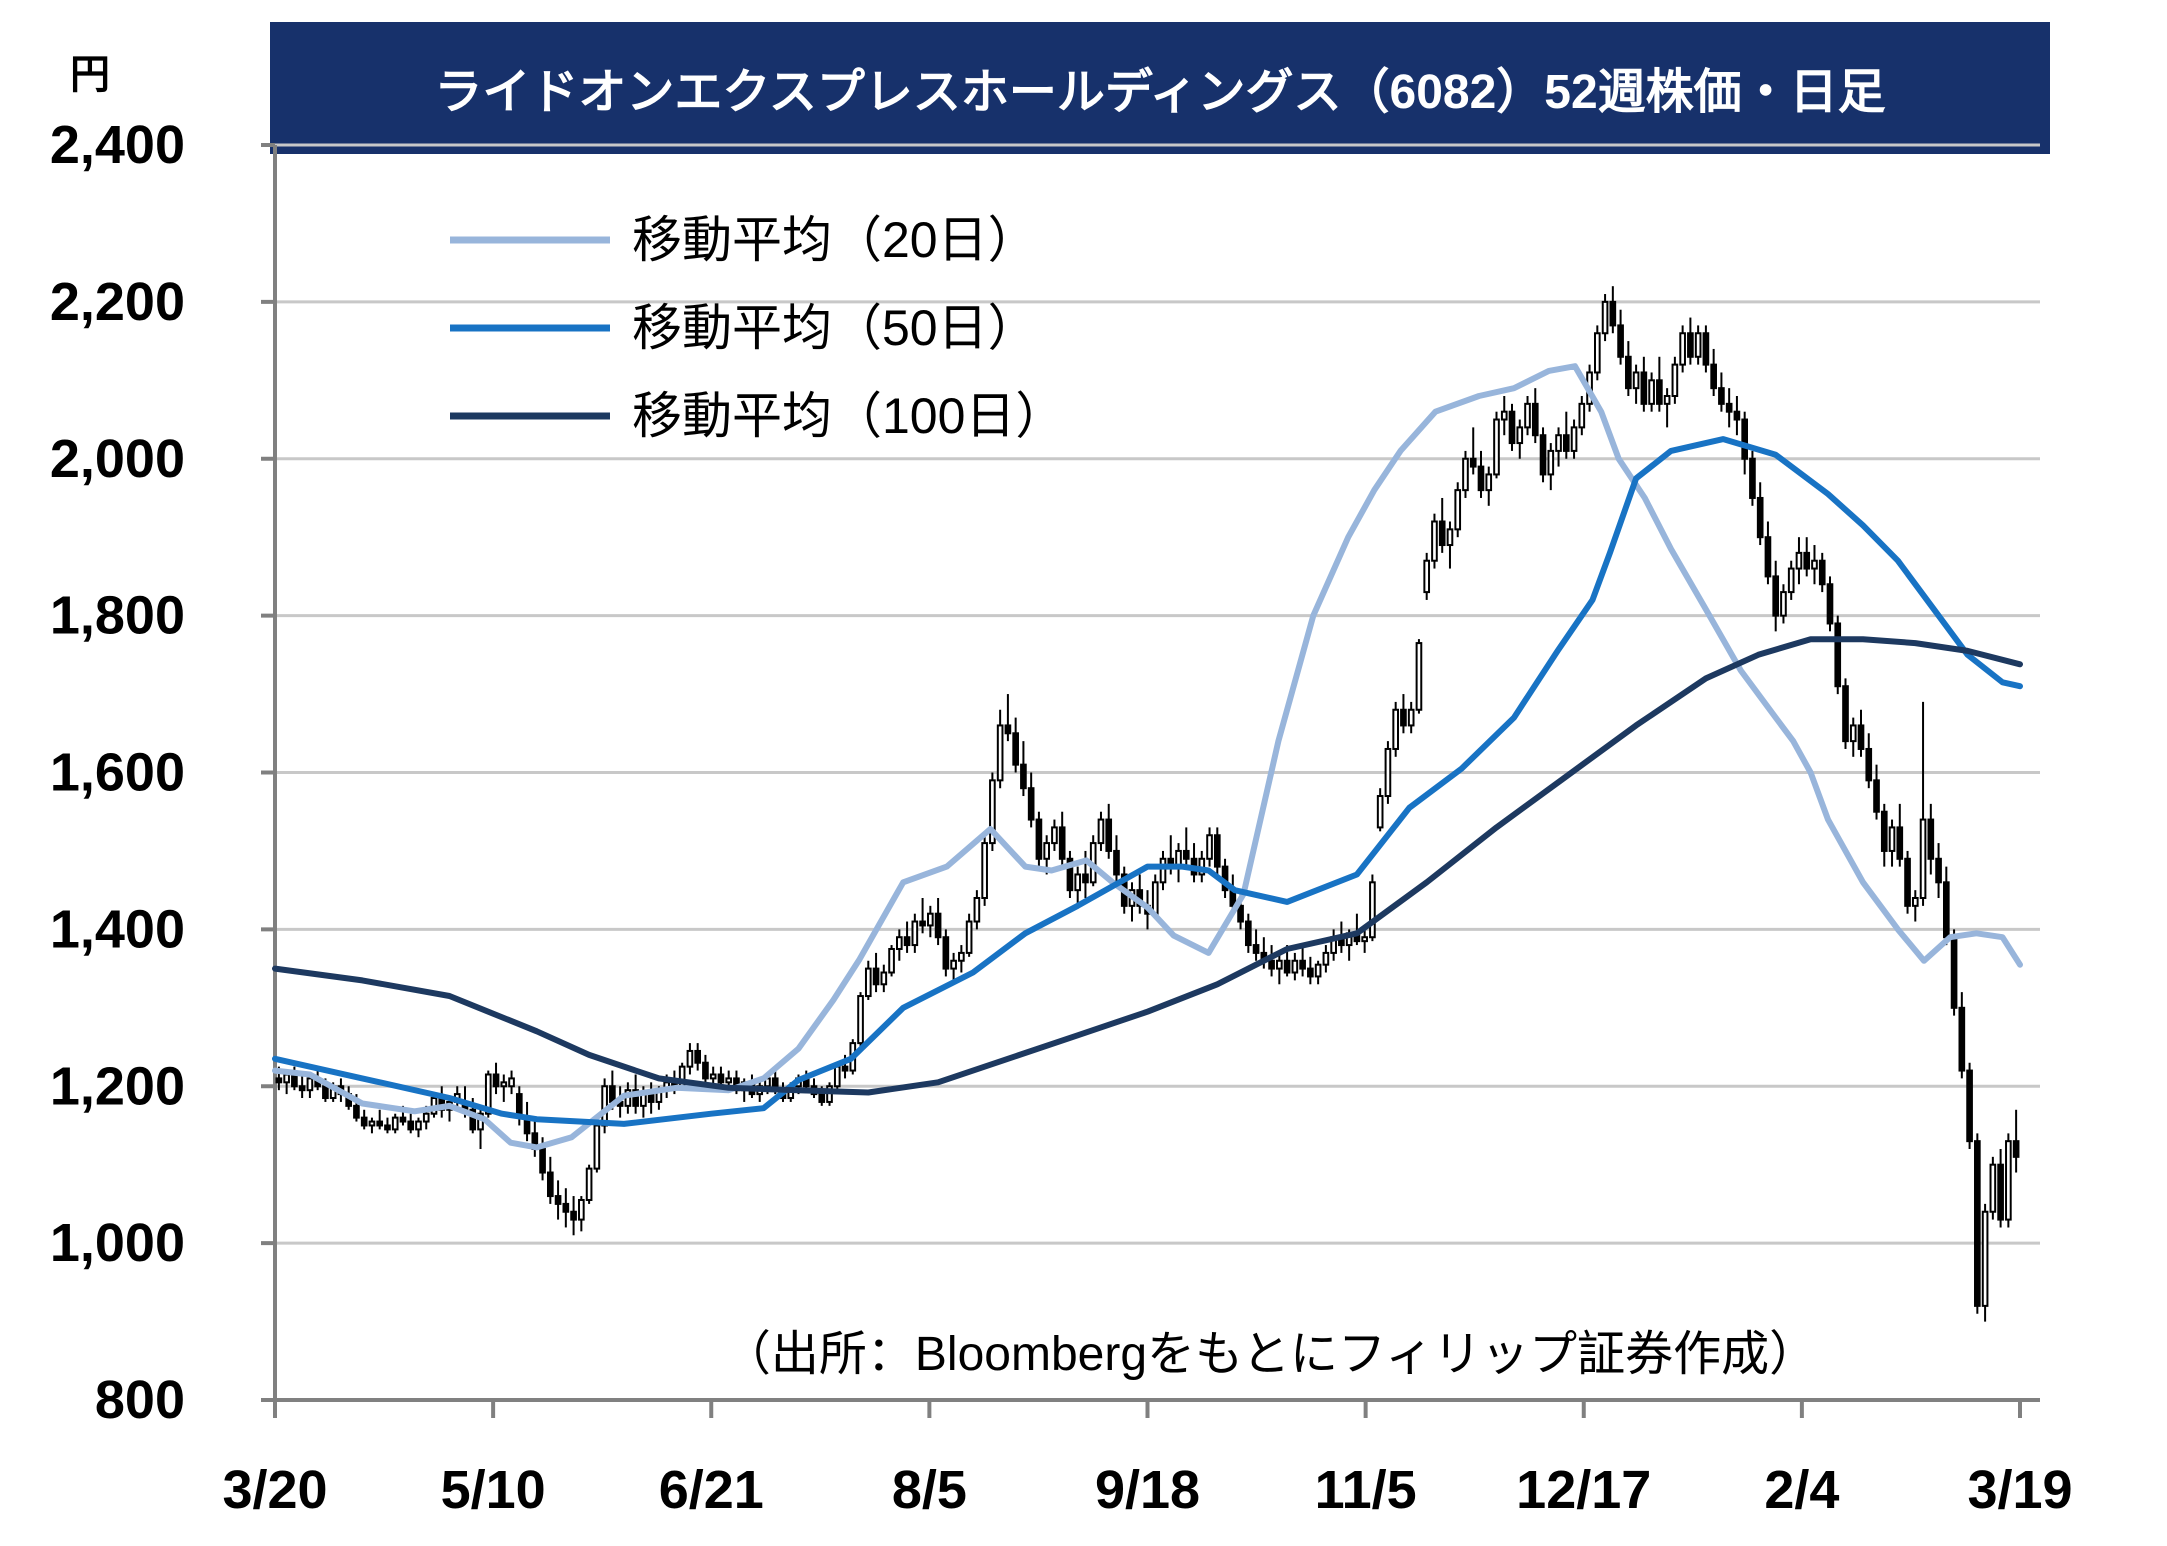  What do you see at coordinates (2019, 1490) in the screenshot?
I see `x-tick-label-8: 3/19` at bounding box center [2019, 1490].